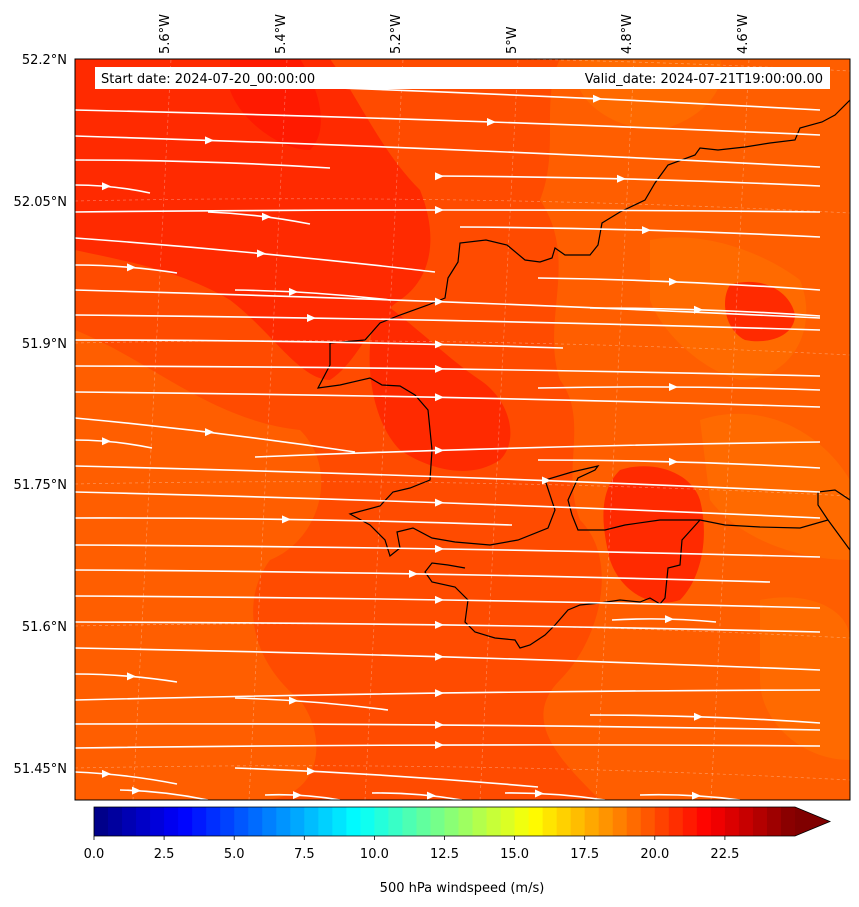  I want to click on colorbar-tick-label: 10.0, so click(374, 854).